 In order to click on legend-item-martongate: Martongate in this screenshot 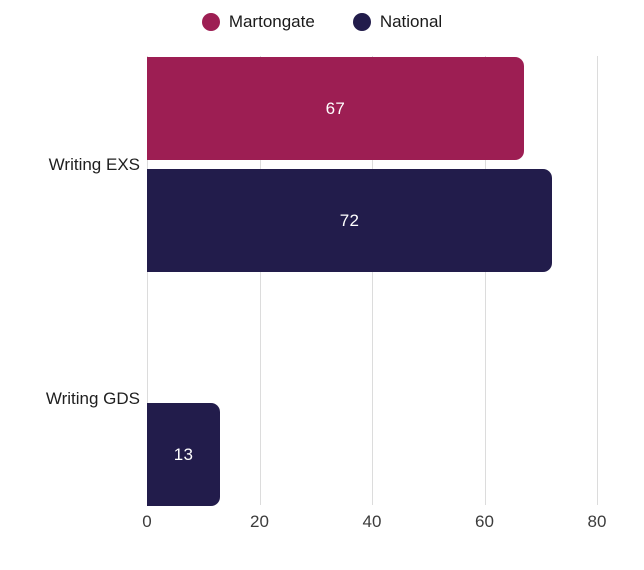, I will do `click(258, 22)`.